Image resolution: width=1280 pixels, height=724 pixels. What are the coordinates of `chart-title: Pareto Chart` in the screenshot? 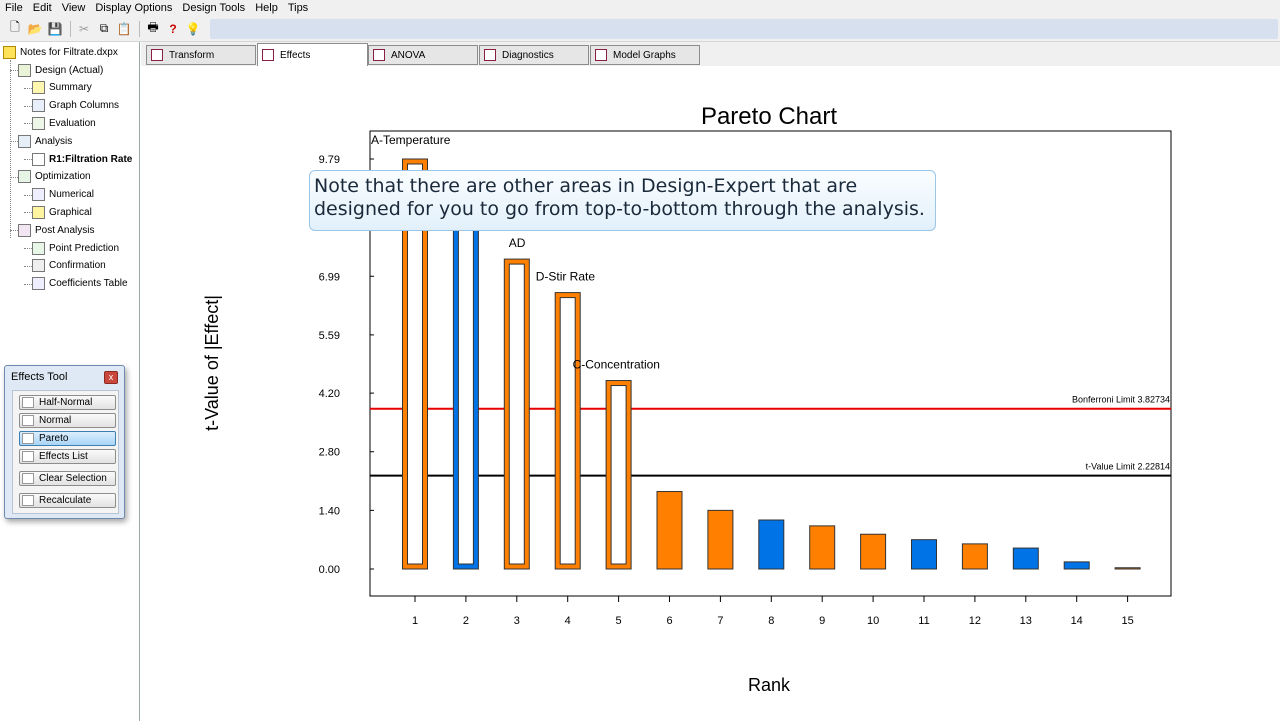 It's located at (769, 116).